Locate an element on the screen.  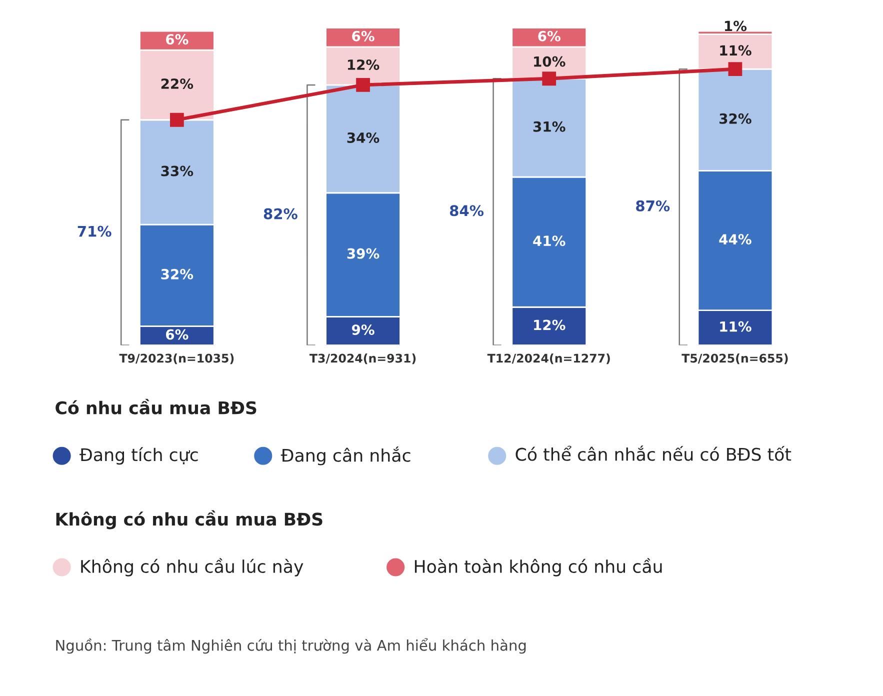
text: Nguồn: Trung tâm Nghiên cứu thị trường và Am hiểu khách hàng is located at coordinates (291, 646).